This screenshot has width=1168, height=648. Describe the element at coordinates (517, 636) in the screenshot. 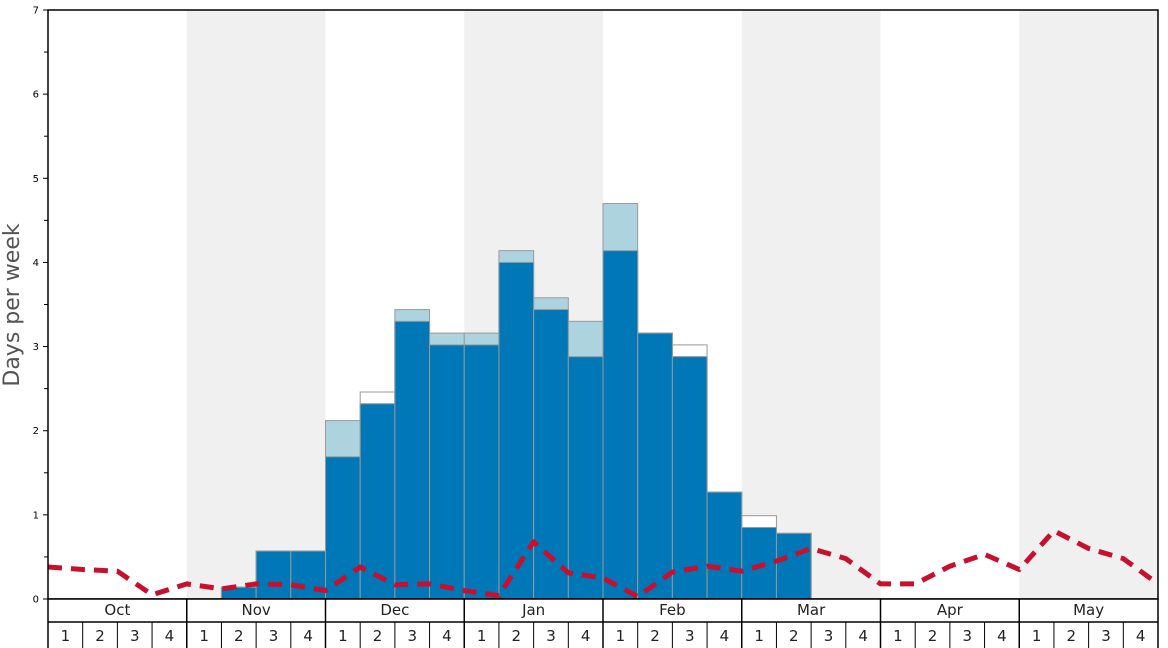

I see `week-label-jan-2: 2` at that location.